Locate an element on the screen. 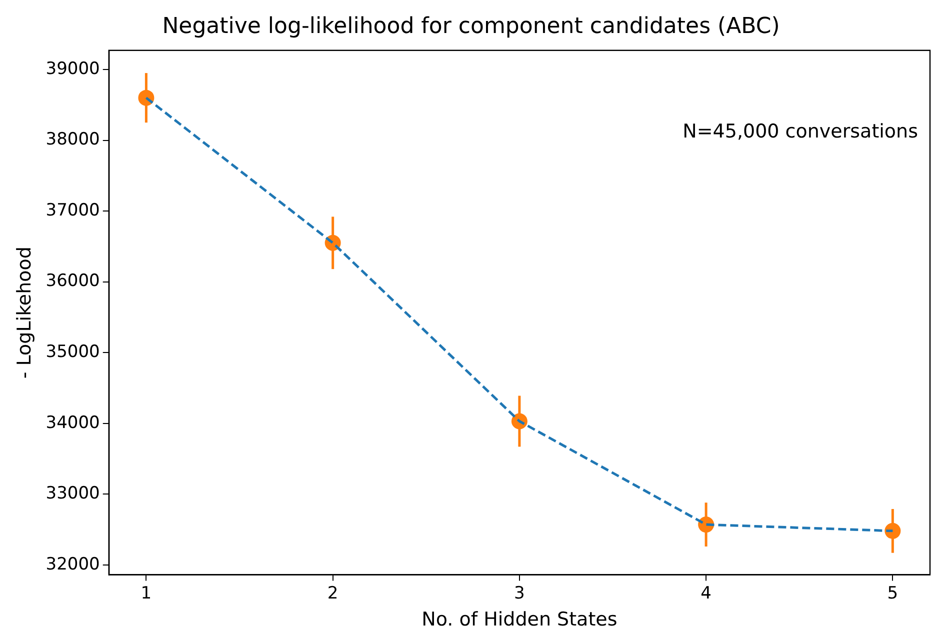 The image size is (947, 642). y-tick-label: 34000 is located at coordinates (73, 422).